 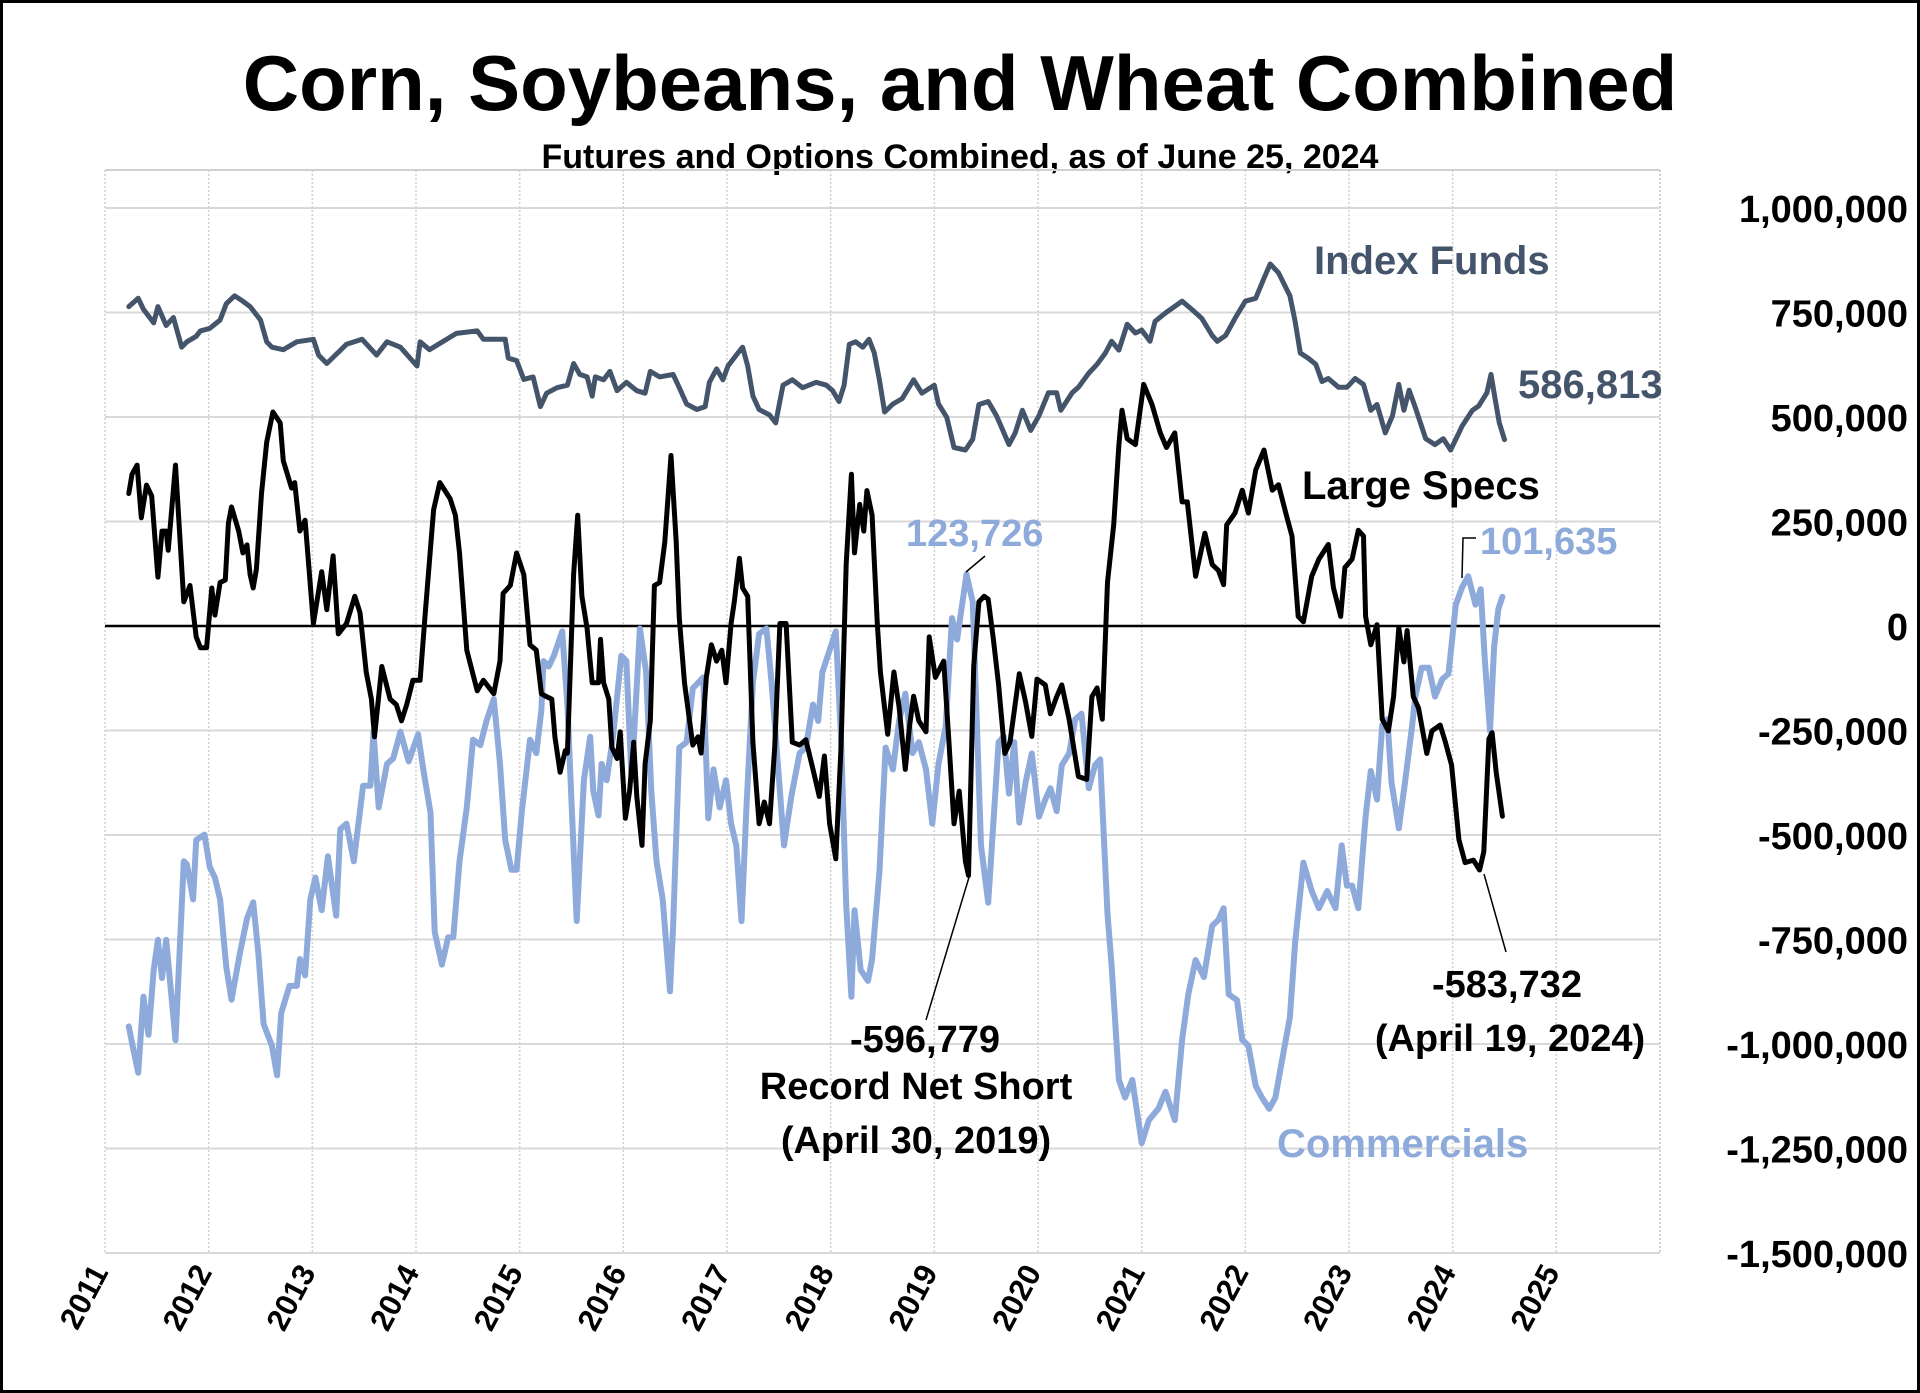 What do you see at coordinates (960, 83) in the screenshot?
I see `chart-title: Corn, Soybeans, and Wheat Combined` at bounding box center [960, 83].